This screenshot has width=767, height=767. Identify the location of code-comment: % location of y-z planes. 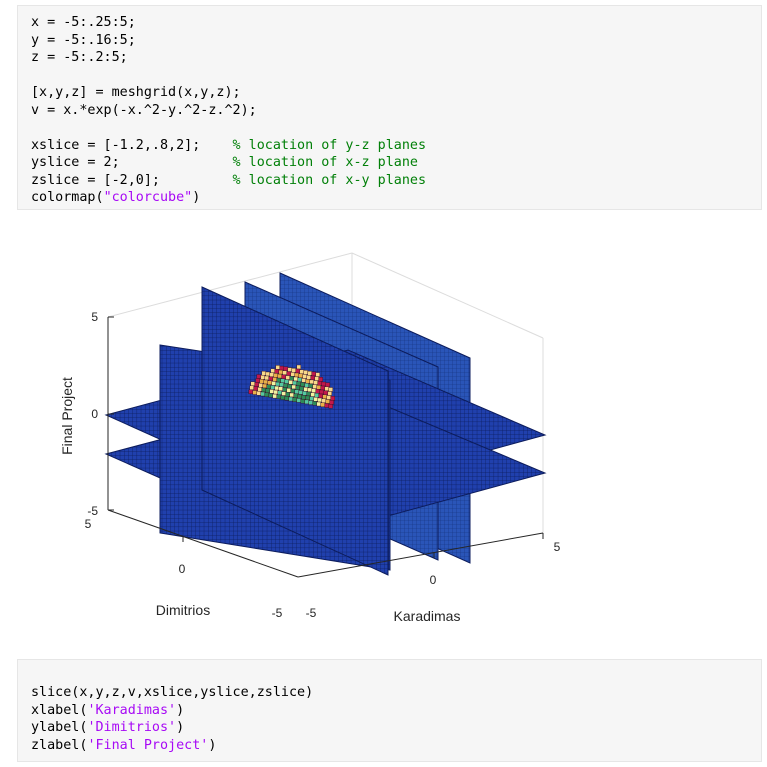
(329, 145).